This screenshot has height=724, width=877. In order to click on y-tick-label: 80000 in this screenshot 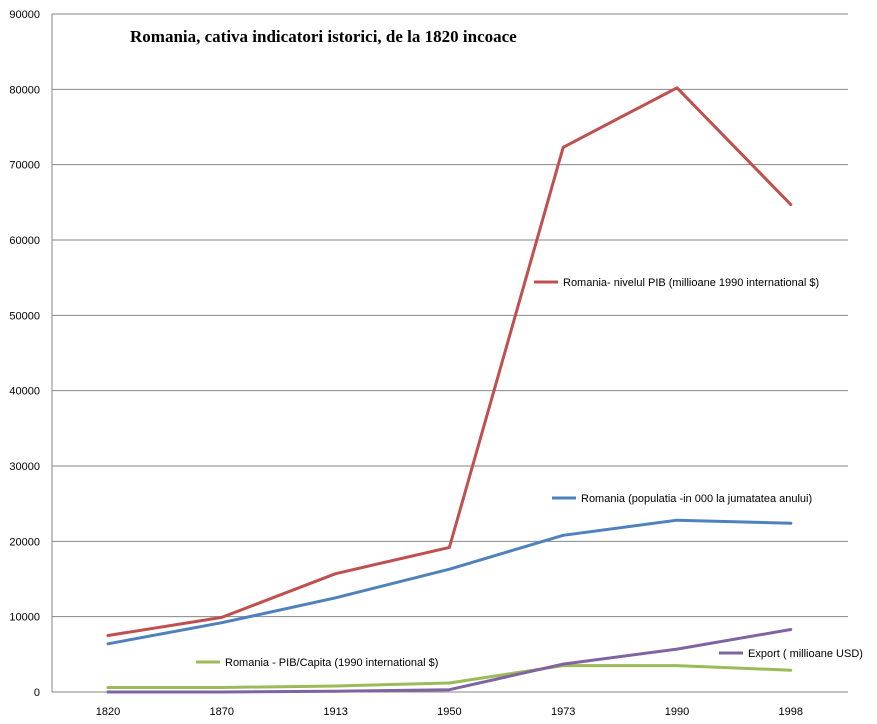, I will do `click(24, 90)`.